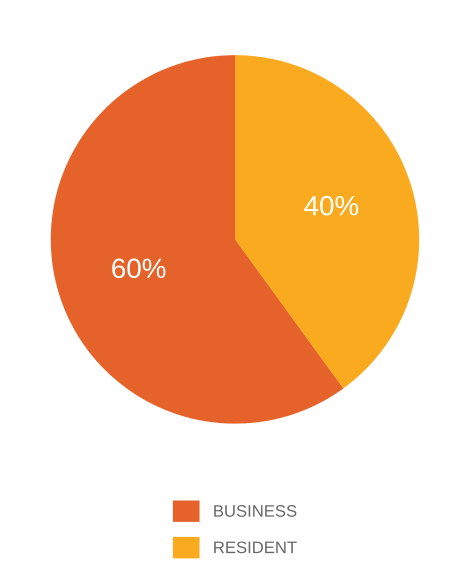  I want to click on legend-label: RESIDENT, so click(255, 547).